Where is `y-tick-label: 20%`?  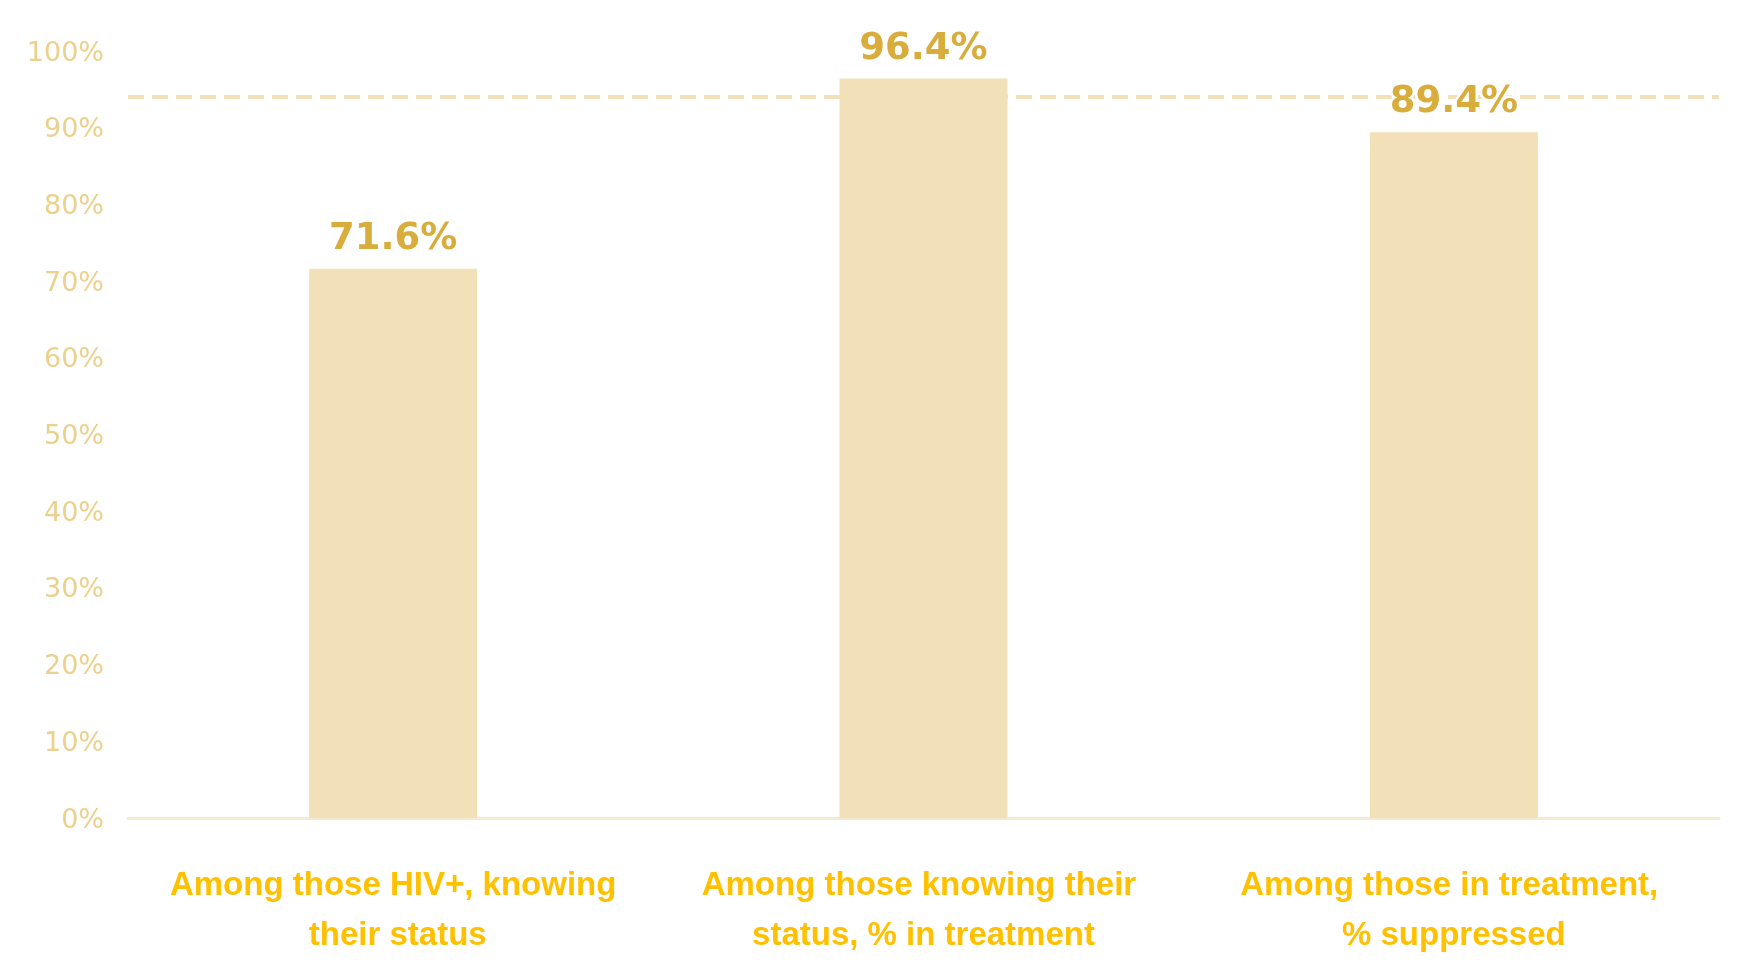
y-tick-label: 20% is located at coordinates (73, 665).